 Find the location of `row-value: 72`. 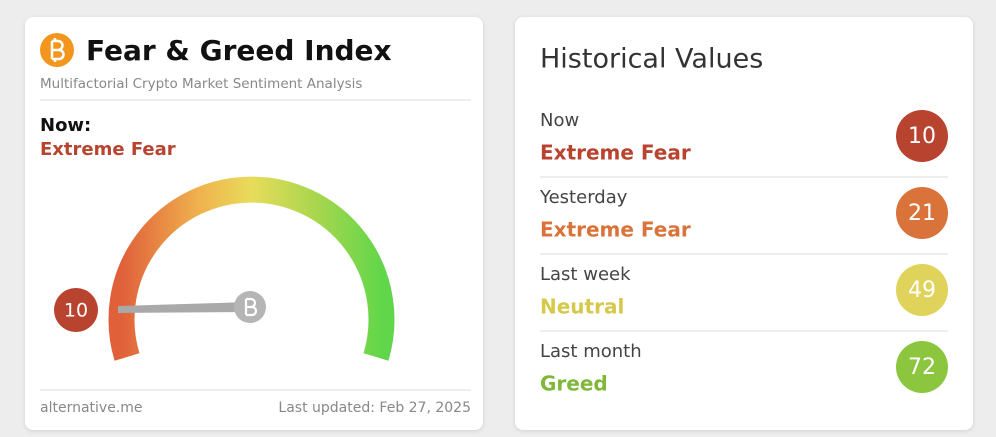

row-value: 72 is located at coordinates (922, 367).